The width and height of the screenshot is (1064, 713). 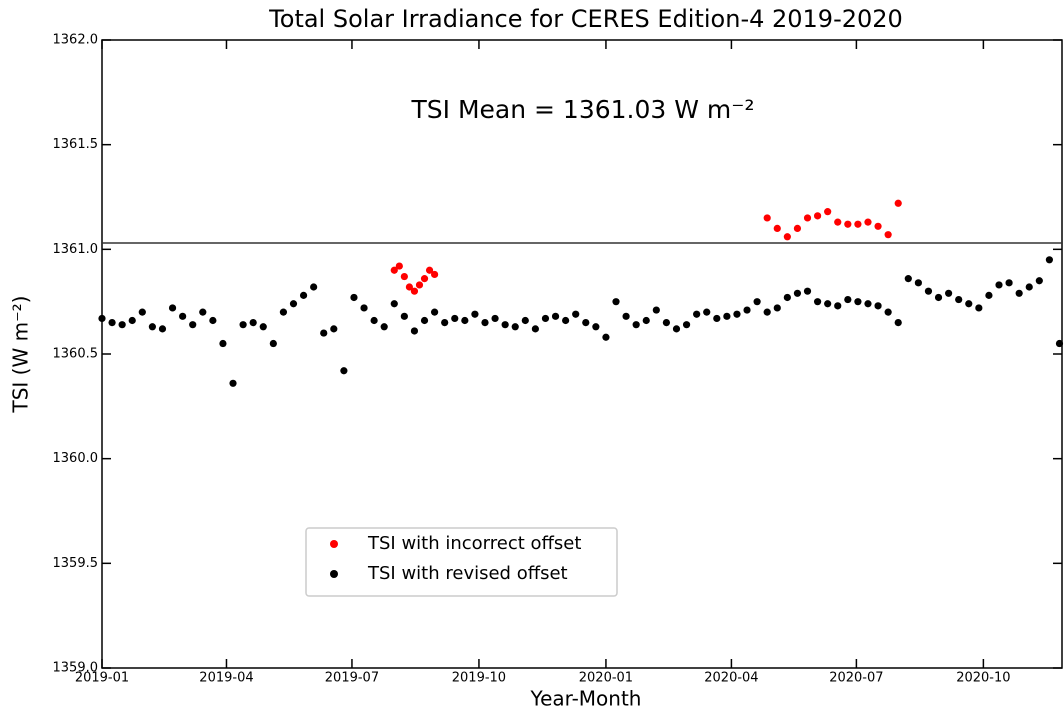 What do you see at coordinates (583, 109) in the screenshot?
I see `annotation: TSI Mean = 1361.03 W m⁻²` at bounding box center [583, 109].